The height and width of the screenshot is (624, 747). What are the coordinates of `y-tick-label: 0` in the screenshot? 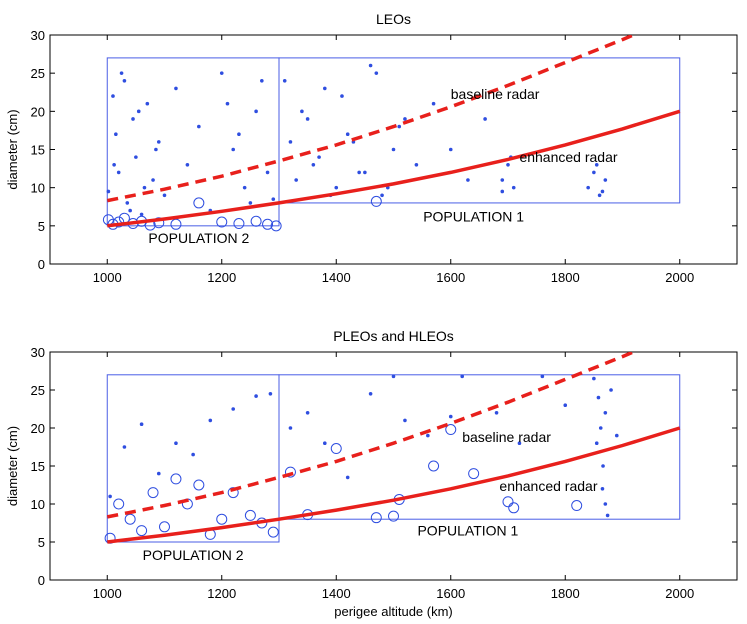 It's located at (41, 580).